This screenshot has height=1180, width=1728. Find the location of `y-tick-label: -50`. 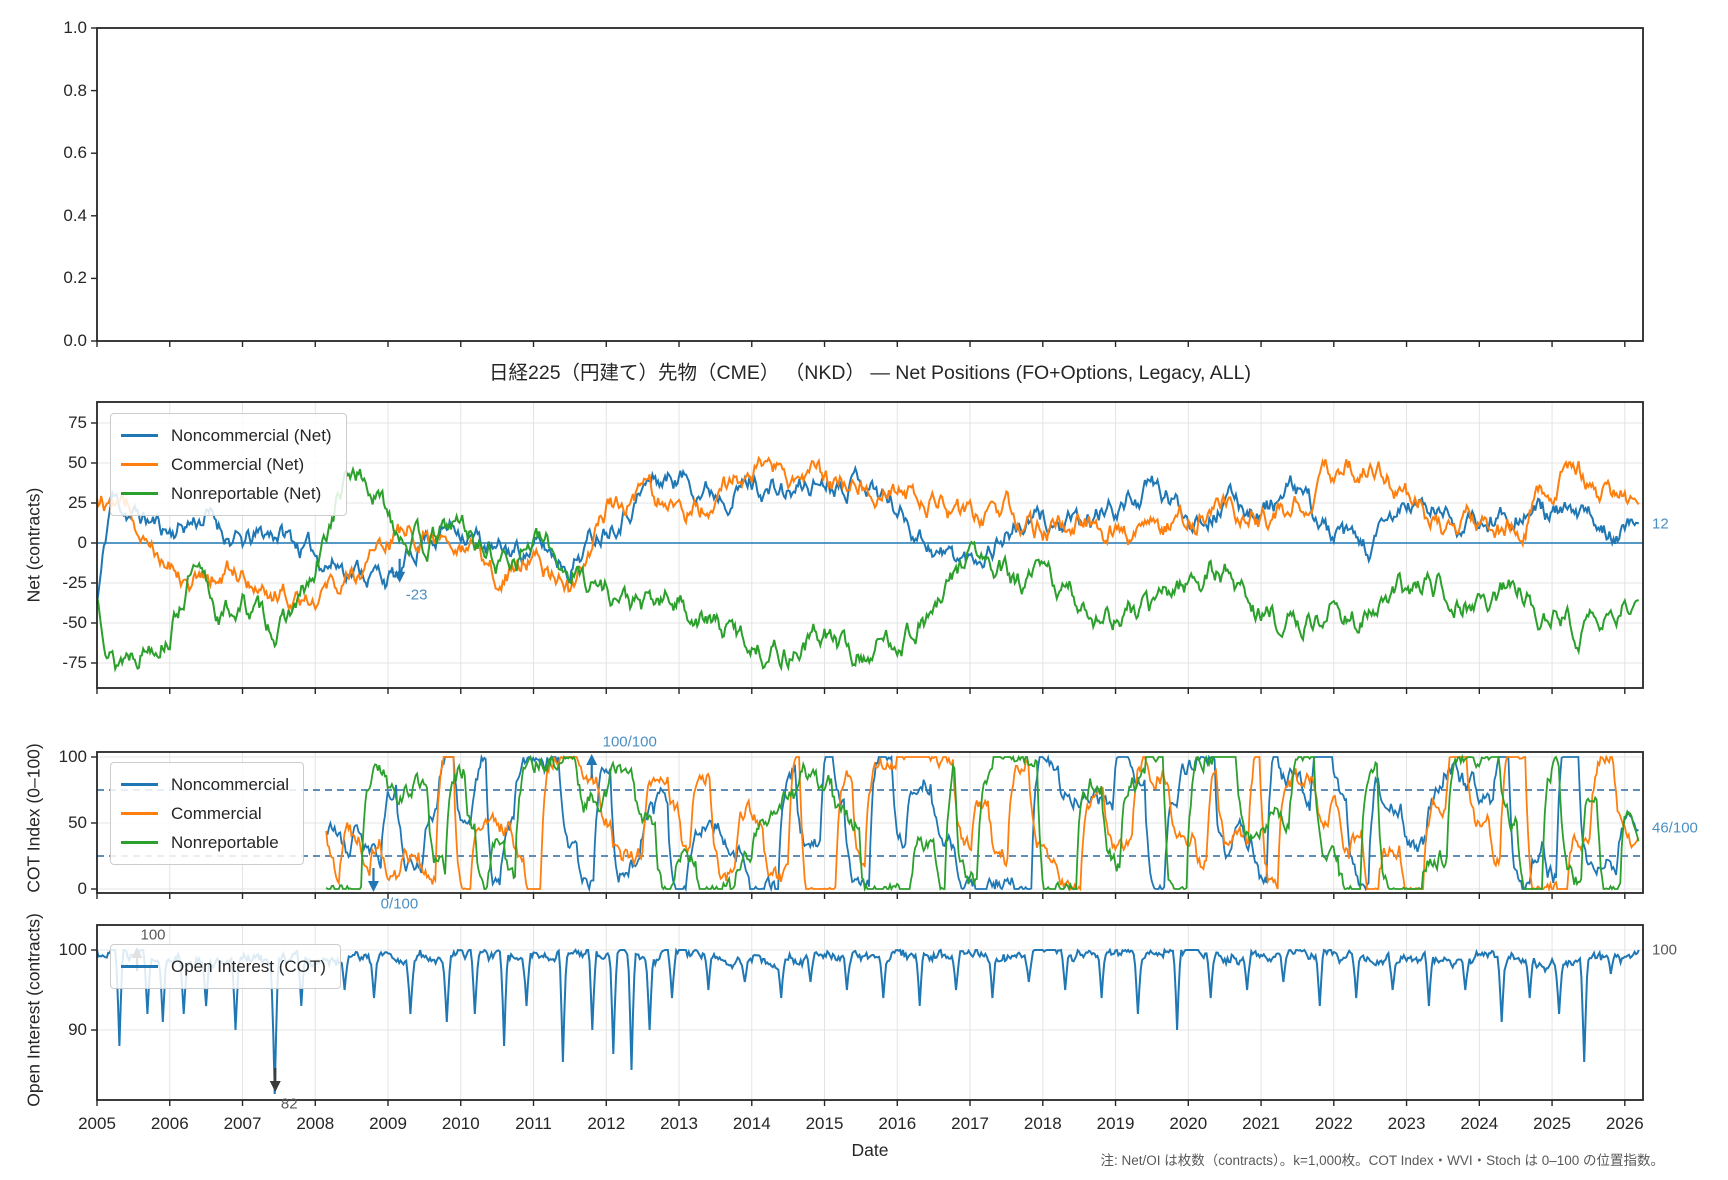

y-tick-label: -50 is located at coordinates (74, 622).